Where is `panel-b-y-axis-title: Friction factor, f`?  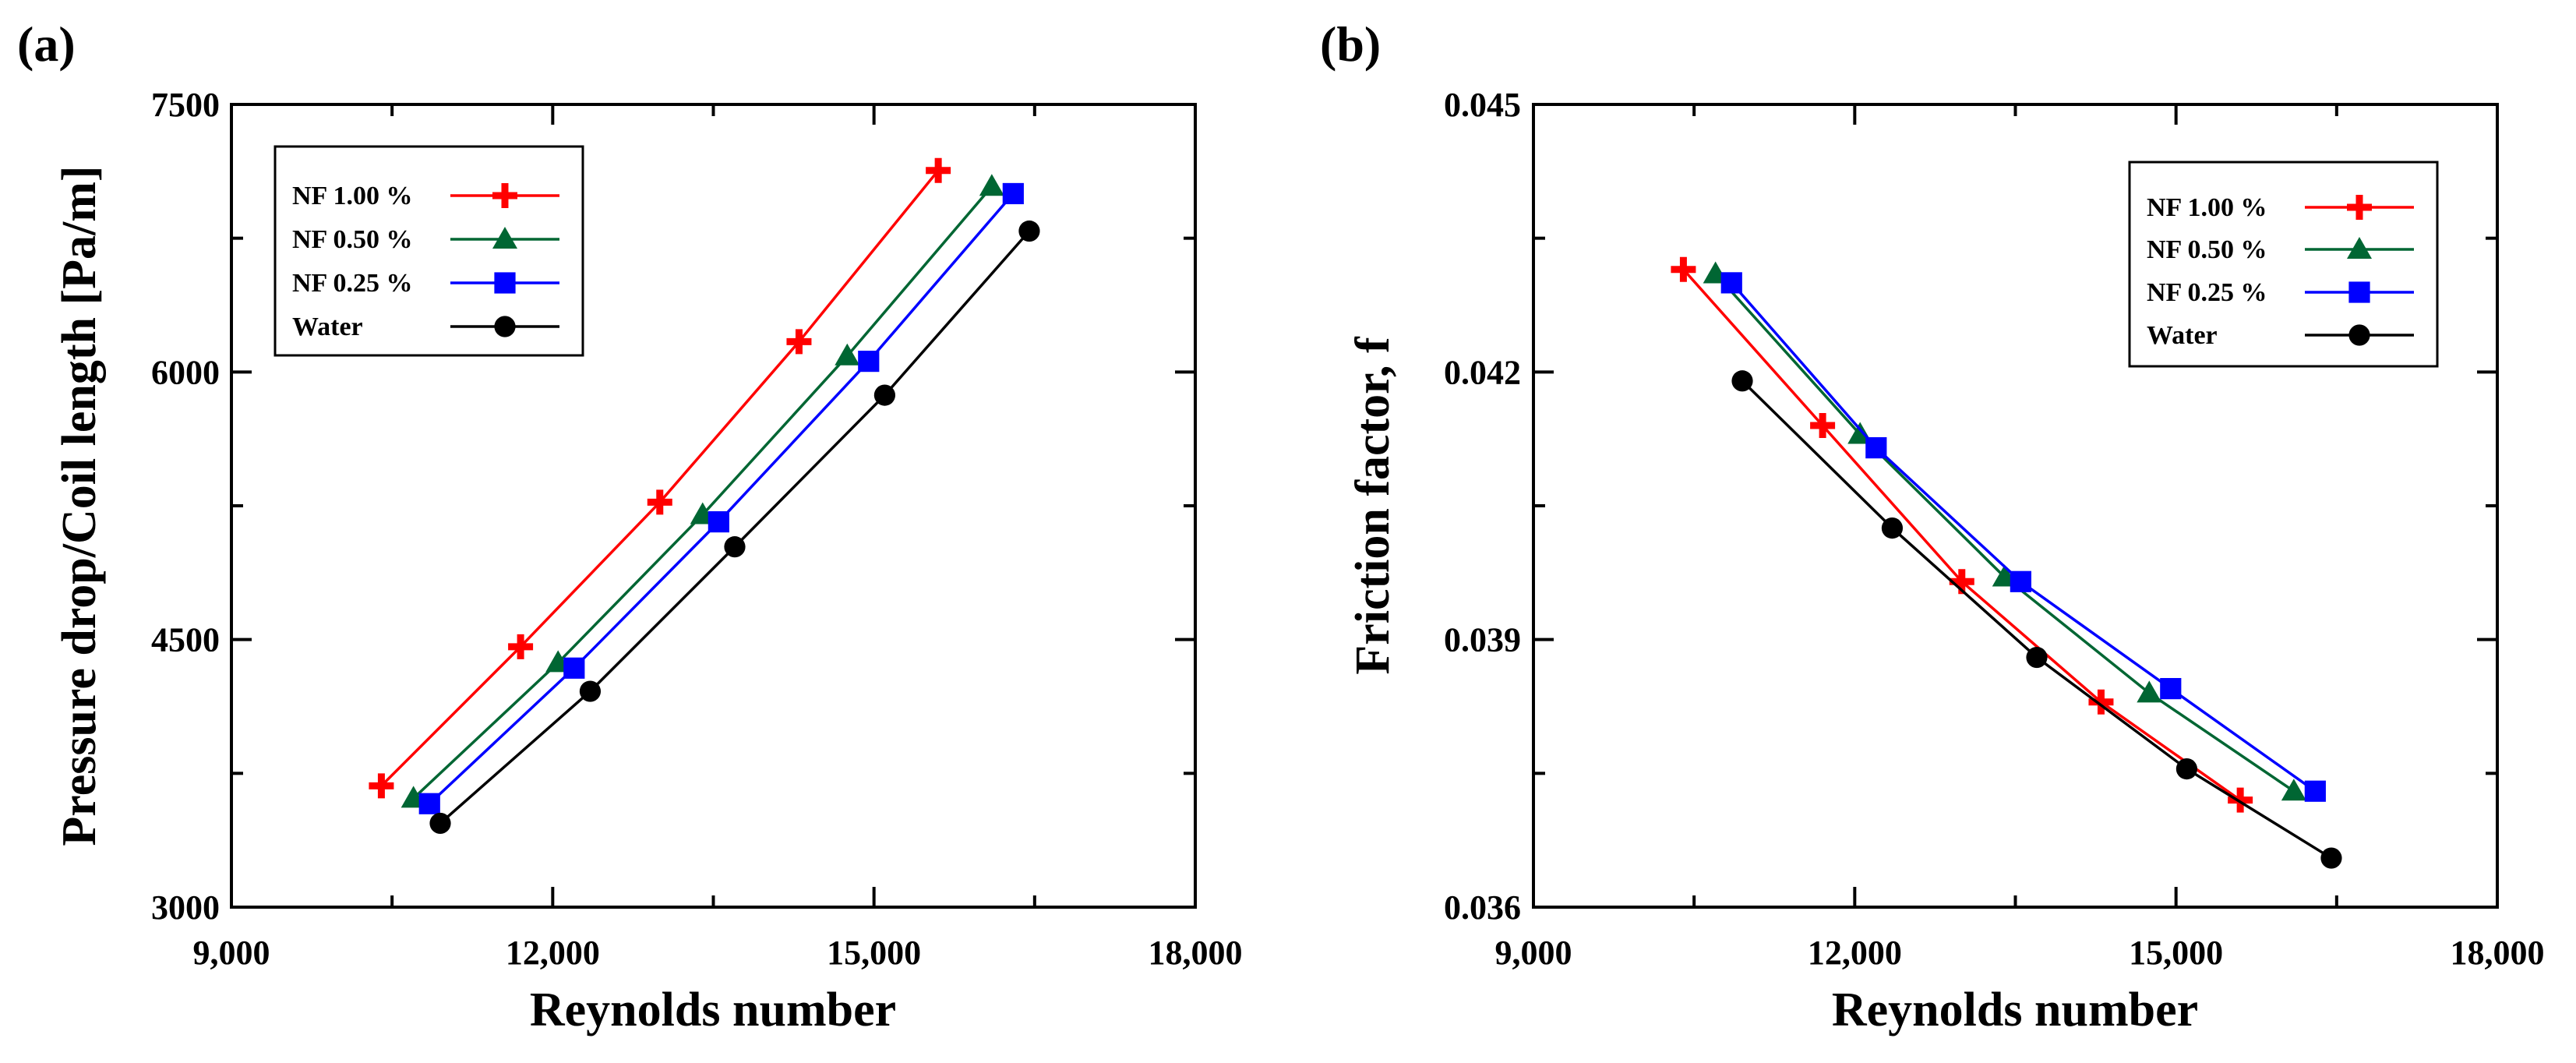 panel-b-y-axis-title: Friction factor, f is located at coordinates (1372, 505).